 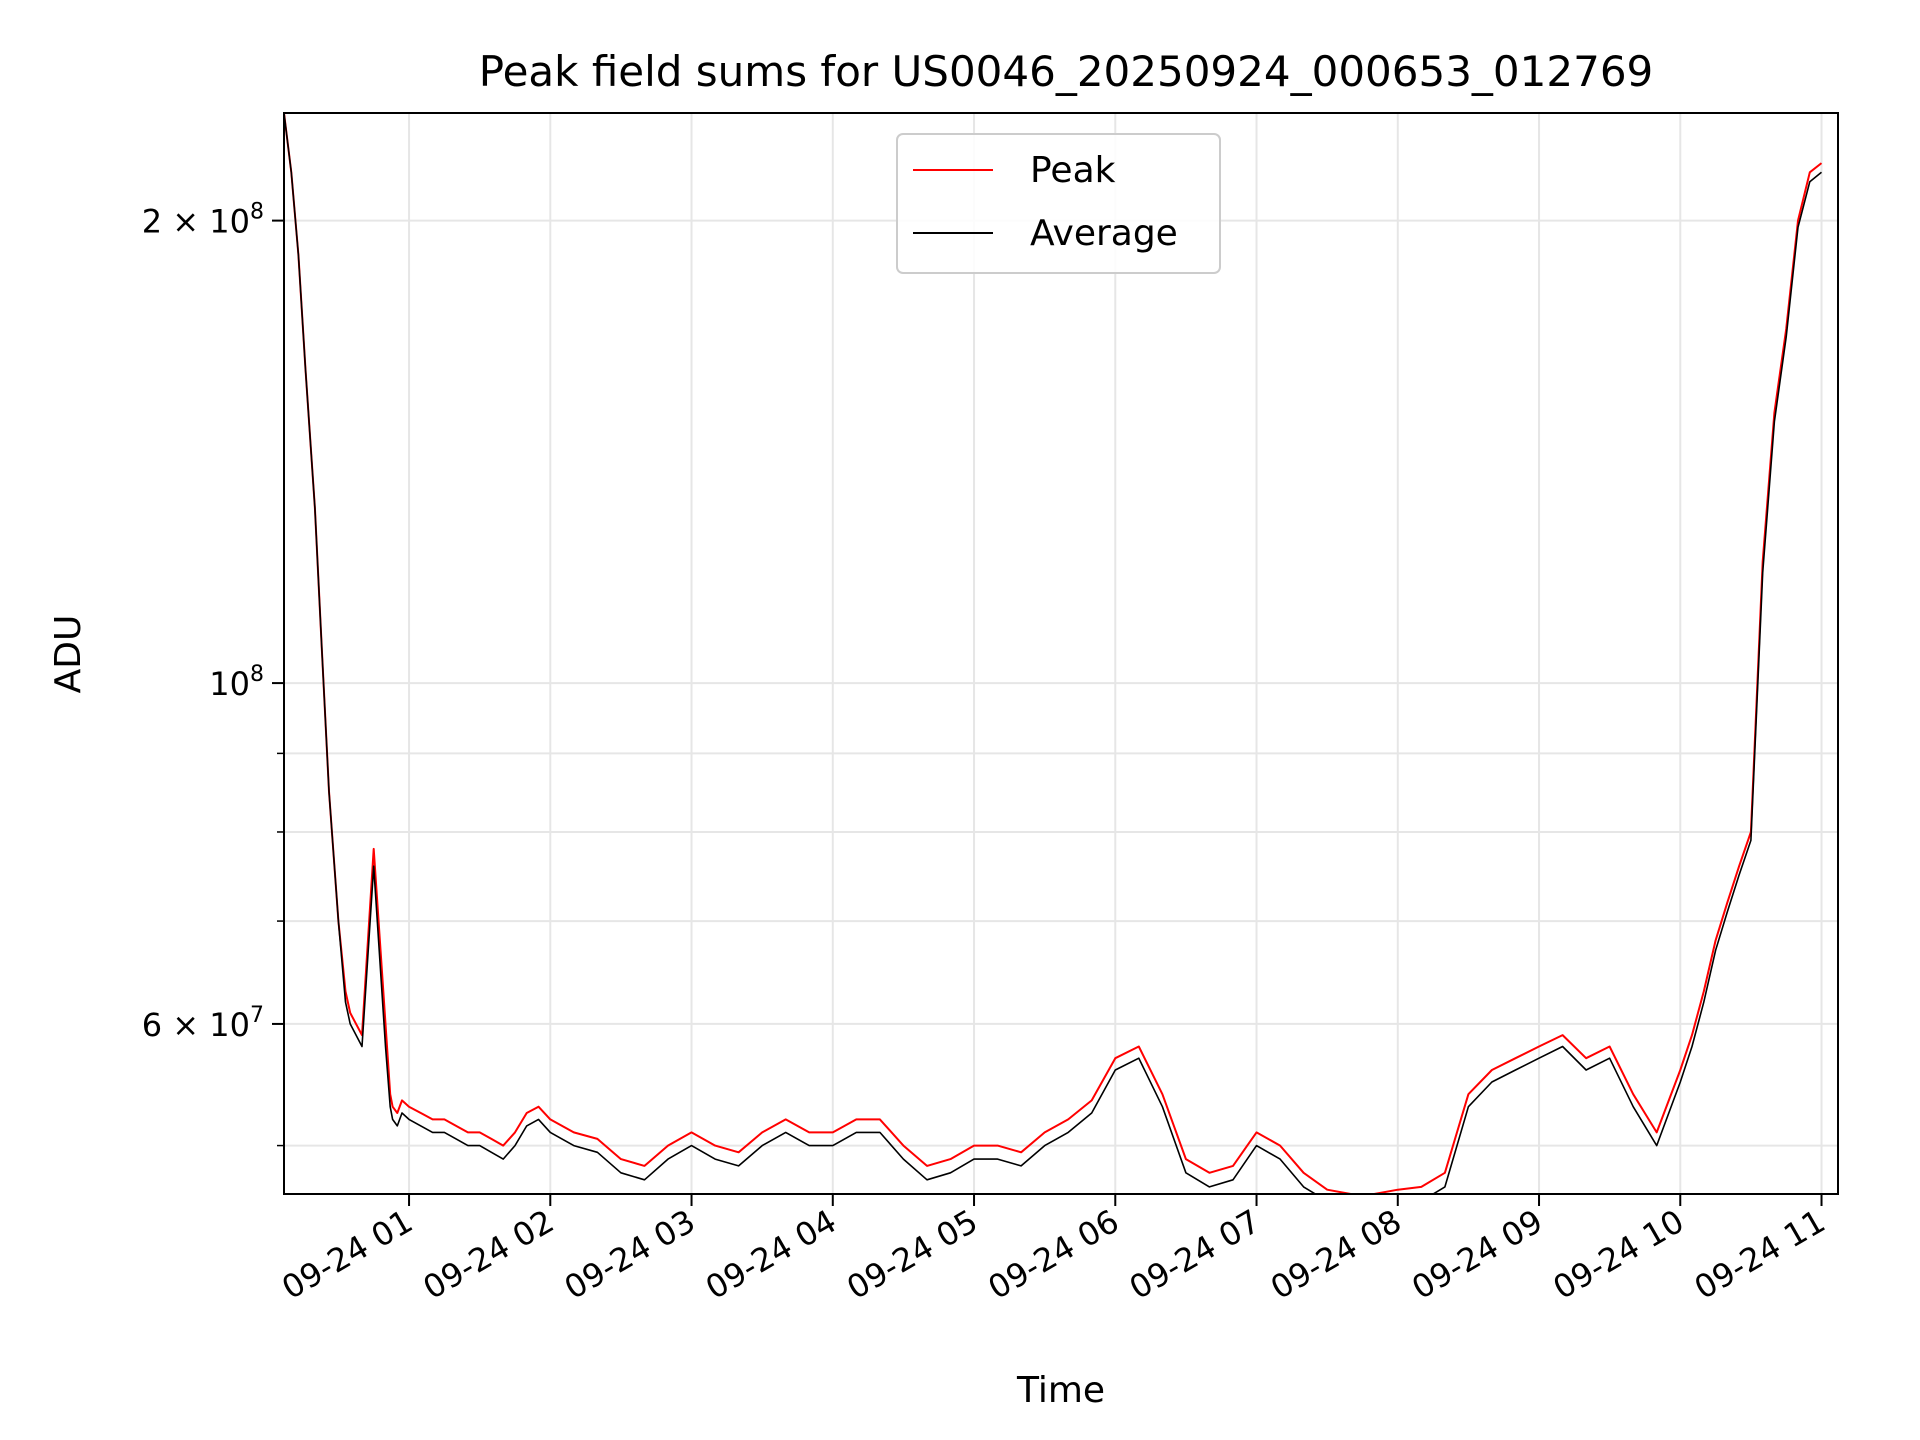 What do you see at coordinates (152, 1025) in the screenshot?
I see `y-tick-mantissa: 6` at bounding box center [152, 1025].